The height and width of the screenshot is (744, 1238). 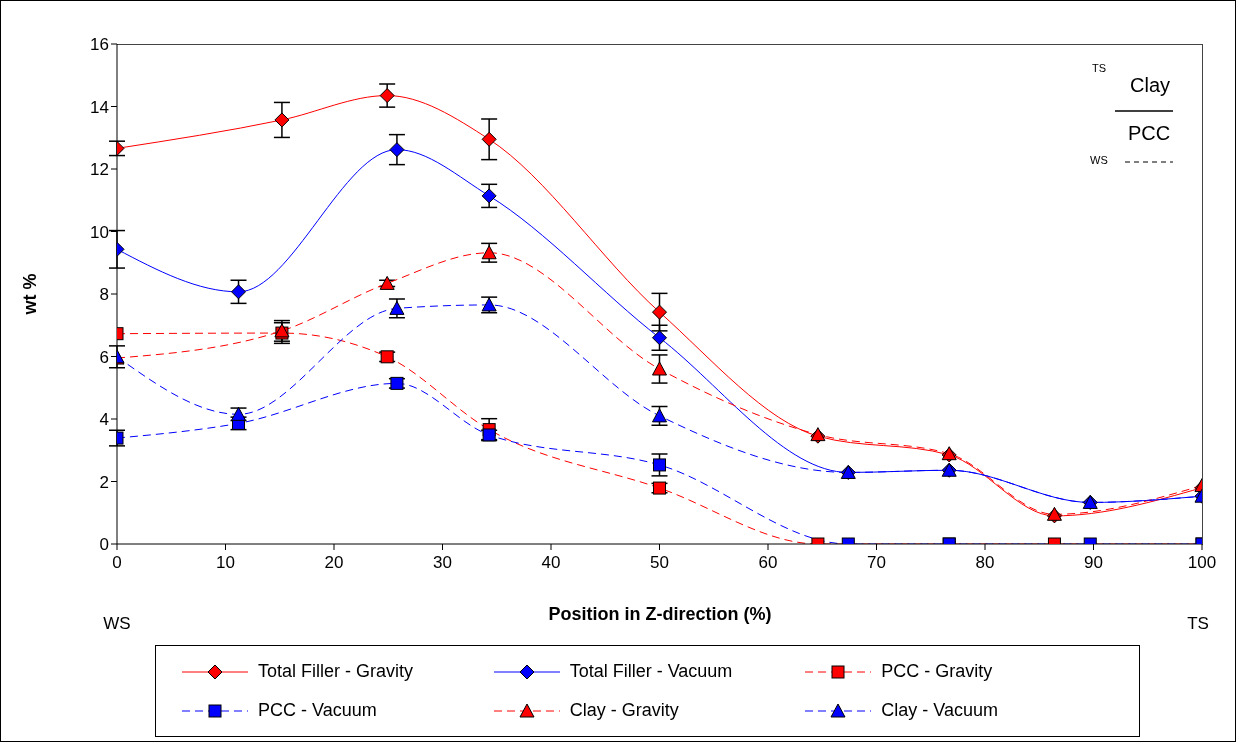 I want to click on y-tick-label: 14, so click(x=99, y=107).